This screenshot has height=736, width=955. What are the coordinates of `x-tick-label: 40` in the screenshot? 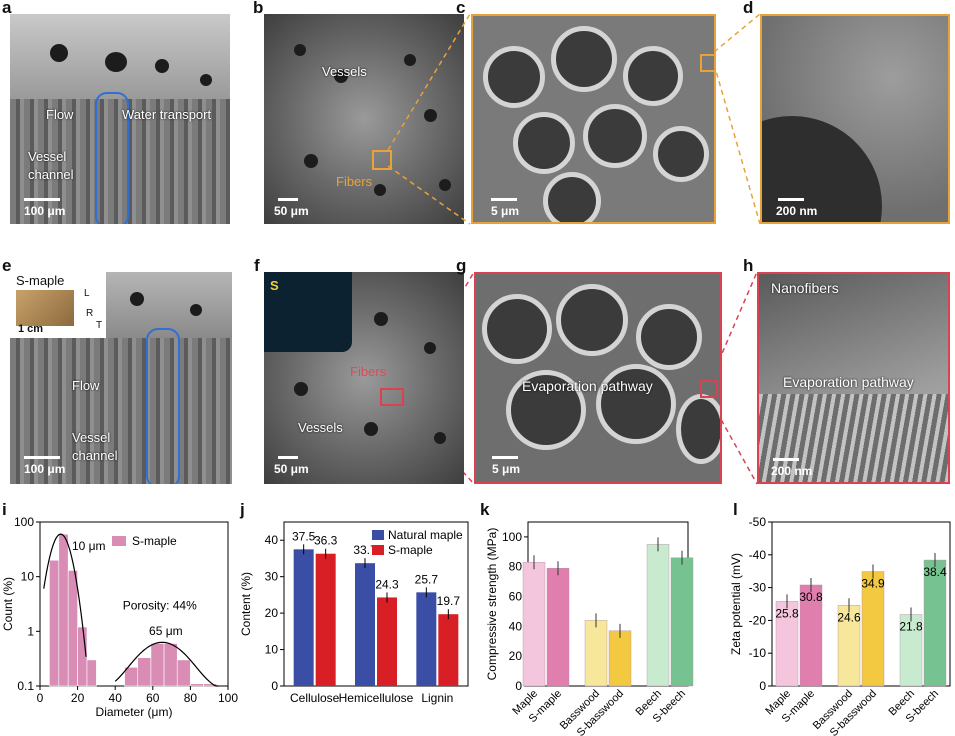 It's located at (116, 698).